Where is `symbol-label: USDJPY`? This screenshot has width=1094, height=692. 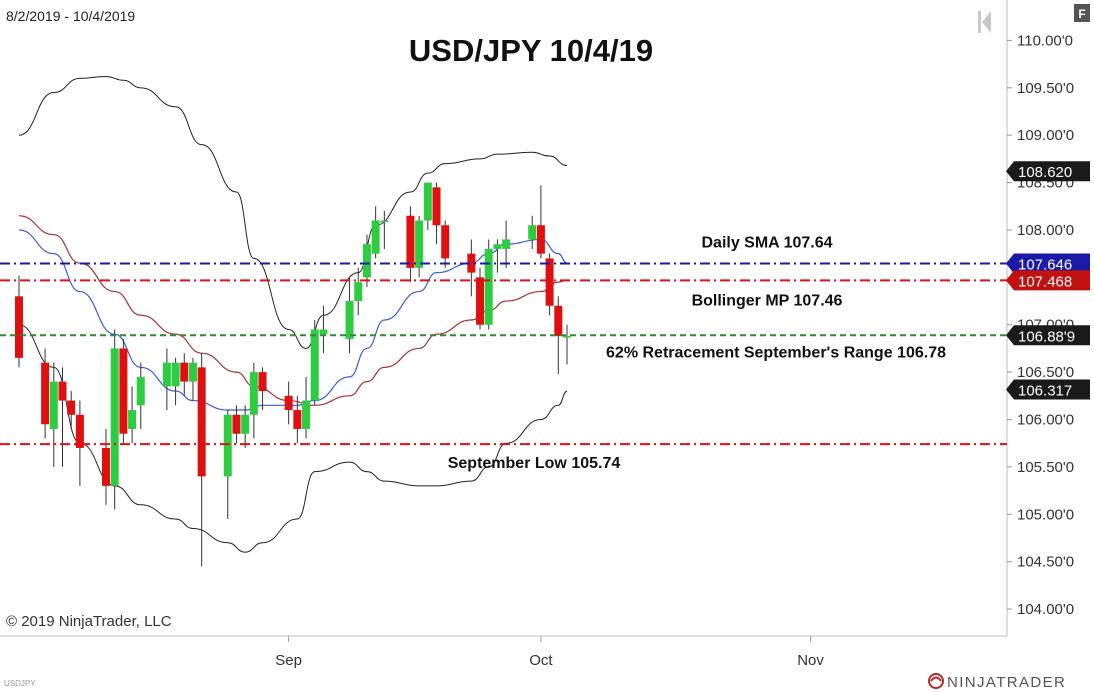 symbol-label: USDJPY is located at coordinates (20, 683).